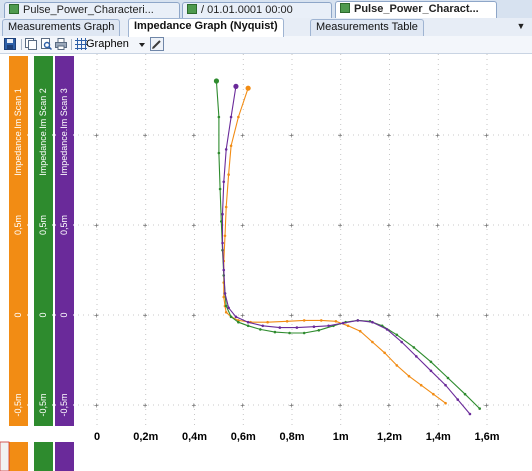 The height and width of the screenshot is (471, 532). I want to click on print-icon, so click(61, 44).